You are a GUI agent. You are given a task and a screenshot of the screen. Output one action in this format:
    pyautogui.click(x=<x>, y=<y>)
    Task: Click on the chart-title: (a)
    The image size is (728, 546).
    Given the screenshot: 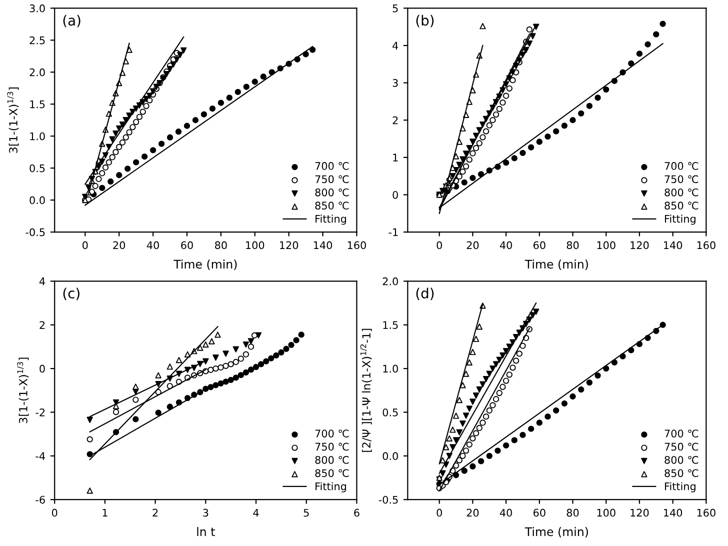 What is the action you would take?
    pyautogui.click(x=71, y=21)
    